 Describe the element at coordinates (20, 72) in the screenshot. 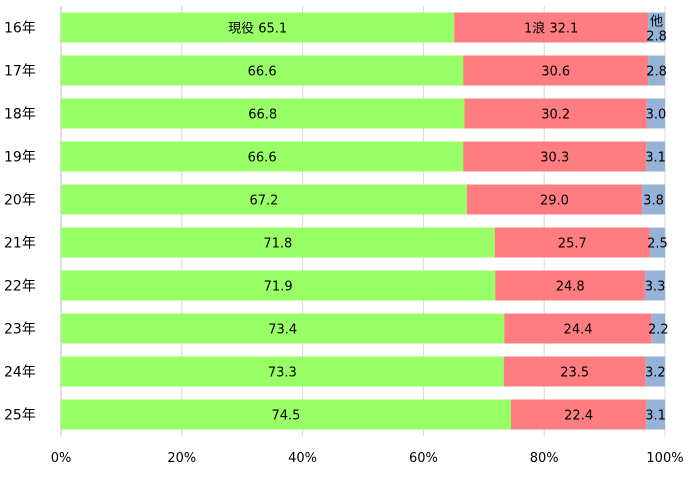

I see `category-label: 17年` at that location.